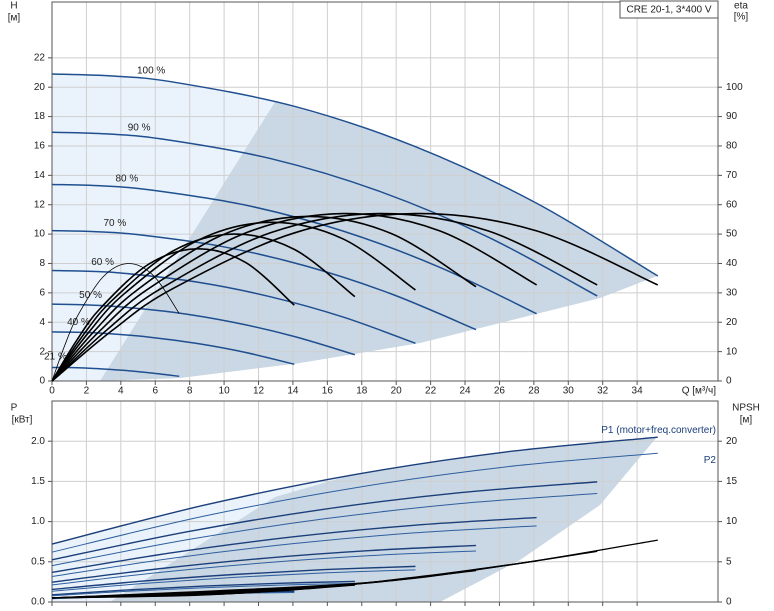  What do you see at coordinates (746, 420) in the screenshot?
I see `y2-axis-unit: [м]` at bounding box center [746, 420].